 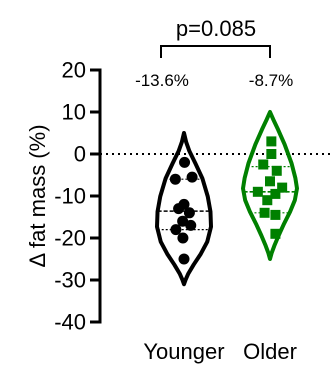 I want to click on x-tick-older: Older, so click(x=270, y=351).